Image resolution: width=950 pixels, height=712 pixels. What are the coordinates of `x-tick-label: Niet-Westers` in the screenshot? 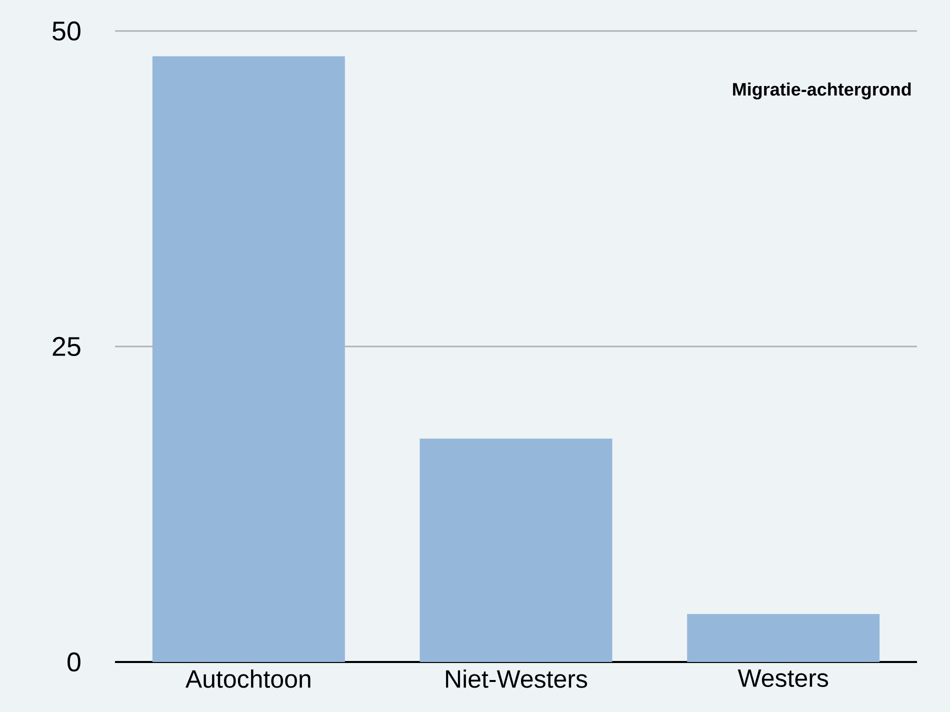 It's located at (517, 679).